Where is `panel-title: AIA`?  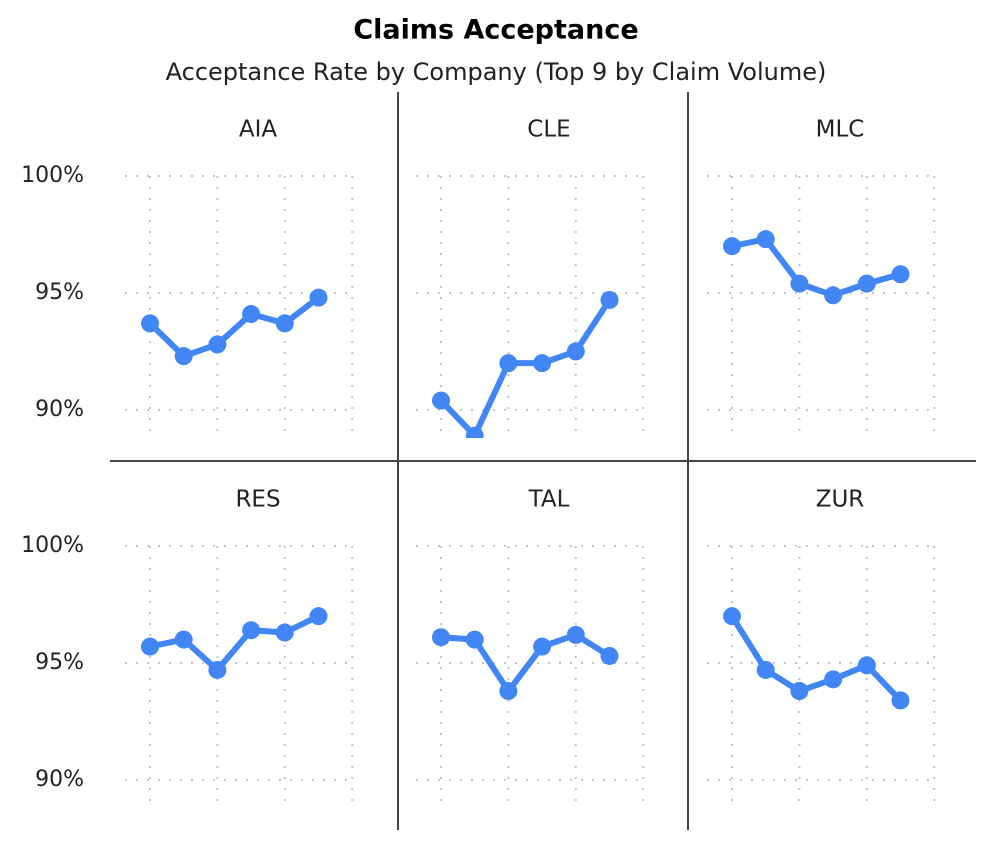
panel-title: AIA is located at coordinates (258, 130).